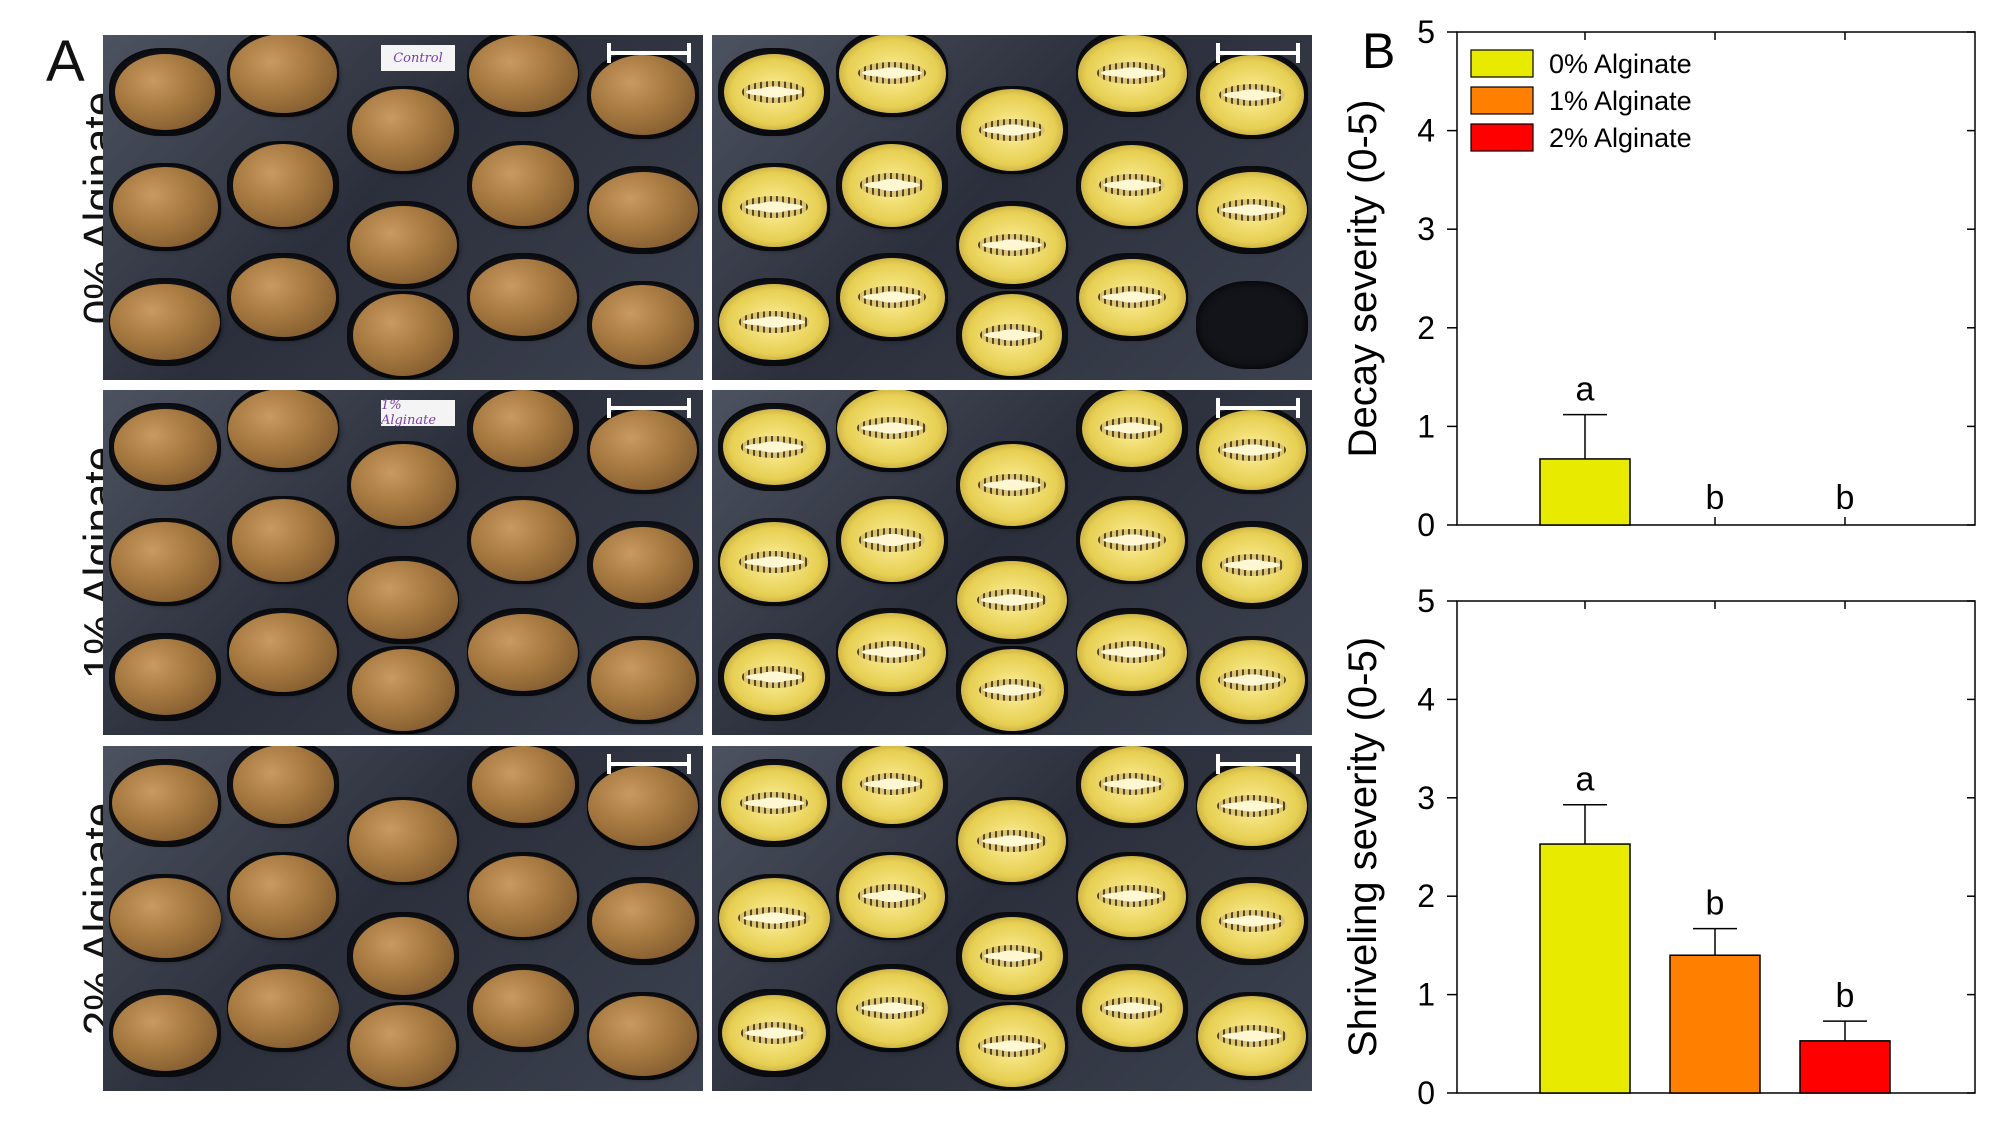 Image resolution: width=2005 pixels, height=1128 pixels. I want to click on chart-frame, so click(1716, 847).